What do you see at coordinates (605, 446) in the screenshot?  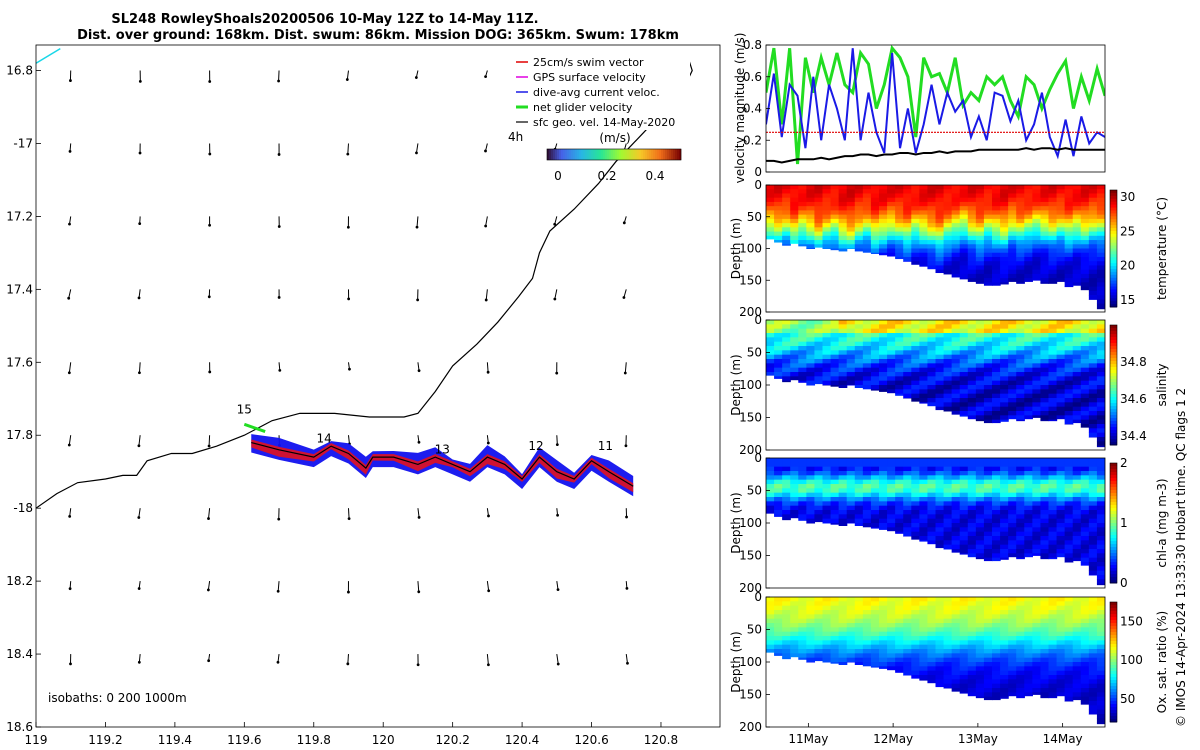 I see `day-label: 11` at bounding box center [605, 446].